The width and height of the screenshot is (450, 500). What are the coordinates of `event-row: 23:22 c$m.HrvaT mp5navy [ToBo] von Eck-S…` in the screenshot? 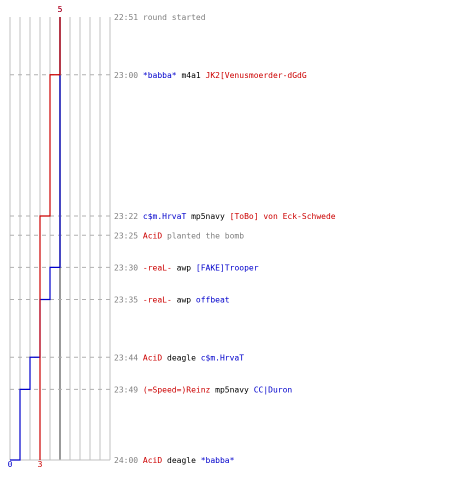 It's located at (225, 216).